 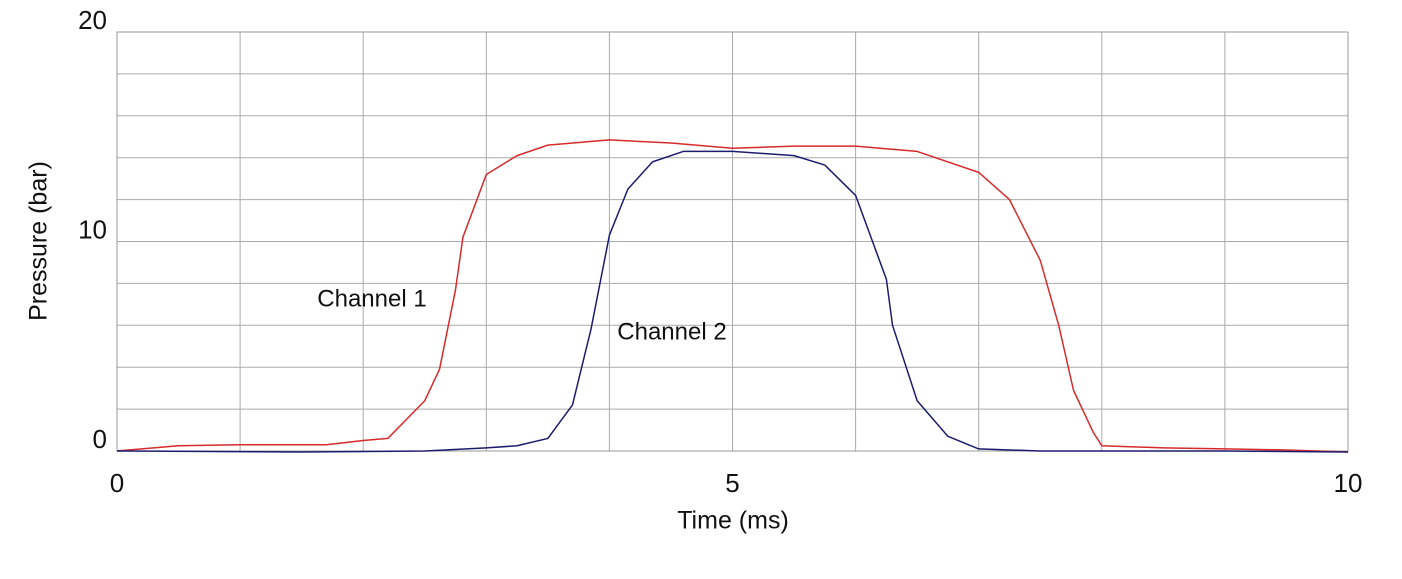 I want to click on x-axis-label: Time (ms), so click(x=733, y=521).